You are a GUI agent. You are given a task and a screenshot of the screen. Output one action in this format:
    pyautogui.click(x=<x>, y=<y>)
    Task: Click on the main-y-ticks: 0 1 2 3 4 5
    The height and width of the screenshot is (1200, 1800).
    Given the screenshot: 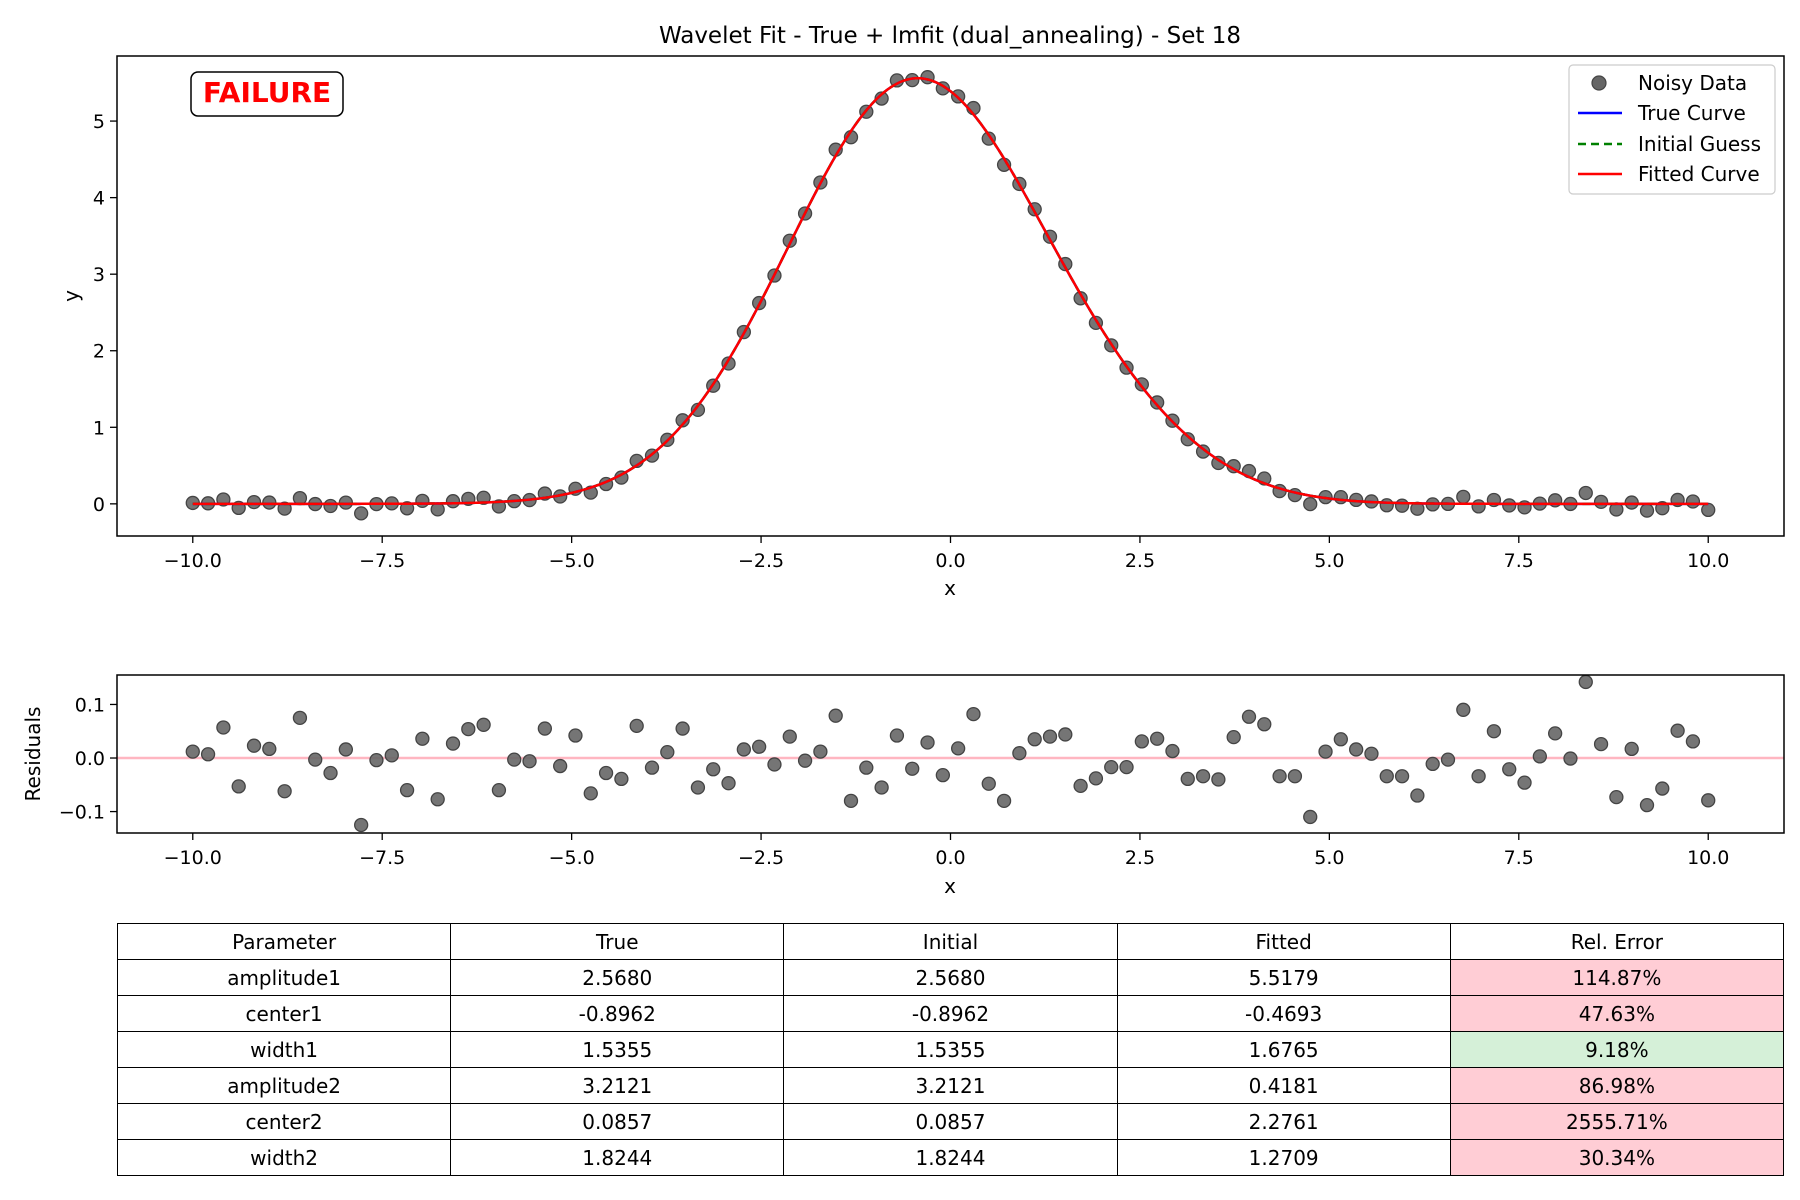 What is the action you would take?
    pyautogui.click(x=105, y=313)
    